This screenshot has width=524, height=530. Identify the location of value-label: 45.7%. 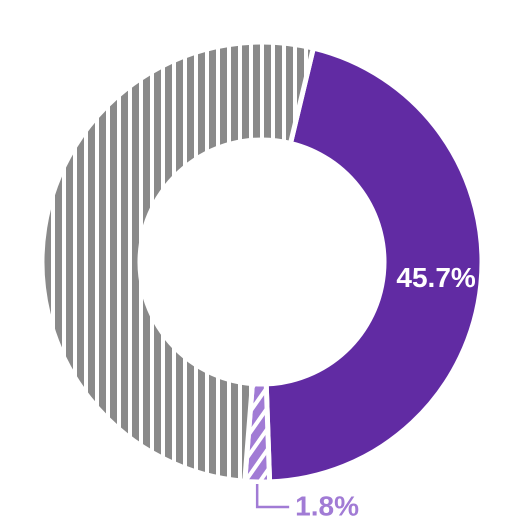
(435, 277).